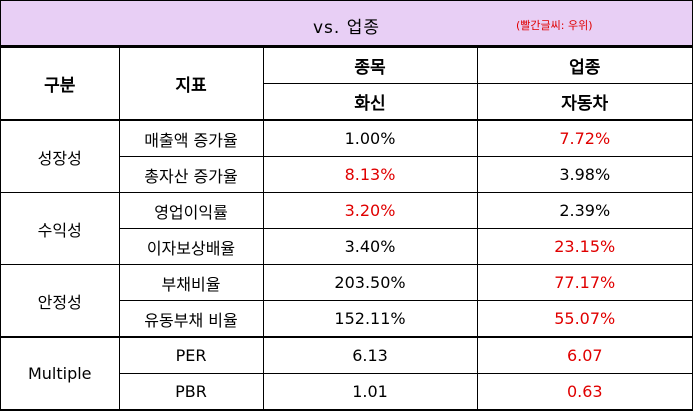 Image resolution: width=693 pixels, height=411 pixels. What do you see at coordinates (346, 28) in the screenshot?
I see `title: vs. 업종` at bounding box center [346, 28].